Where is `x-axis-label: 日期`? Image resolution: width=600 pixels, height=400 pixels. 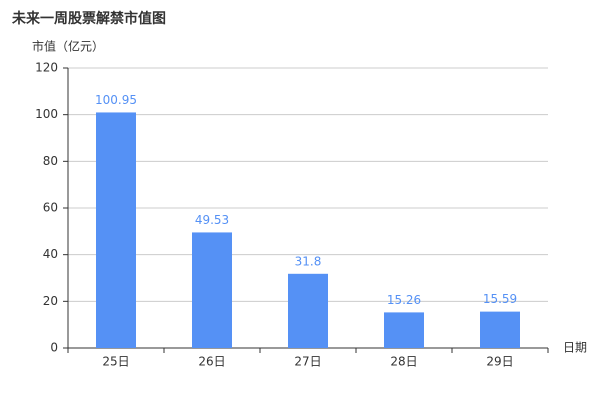
x-axis-label: 日期 is located at coordinates (575, 348).